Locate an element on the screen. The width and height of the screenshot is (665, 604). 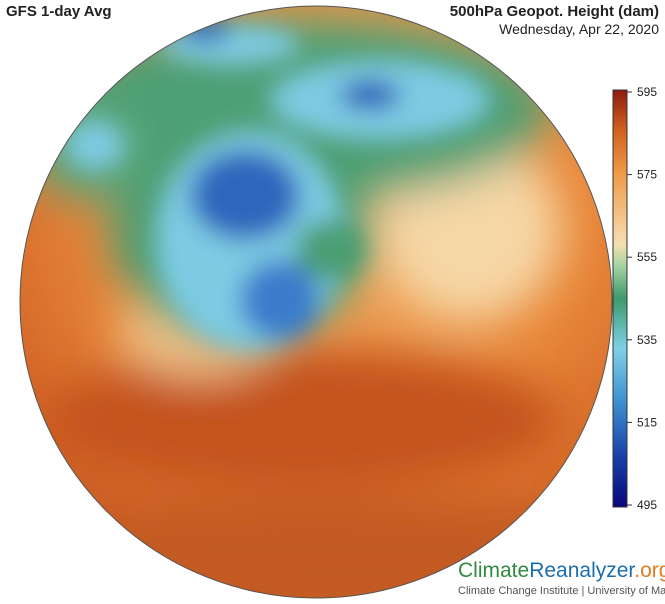
colorbar-tick-label: 555 is located at coordinates (647, 257).